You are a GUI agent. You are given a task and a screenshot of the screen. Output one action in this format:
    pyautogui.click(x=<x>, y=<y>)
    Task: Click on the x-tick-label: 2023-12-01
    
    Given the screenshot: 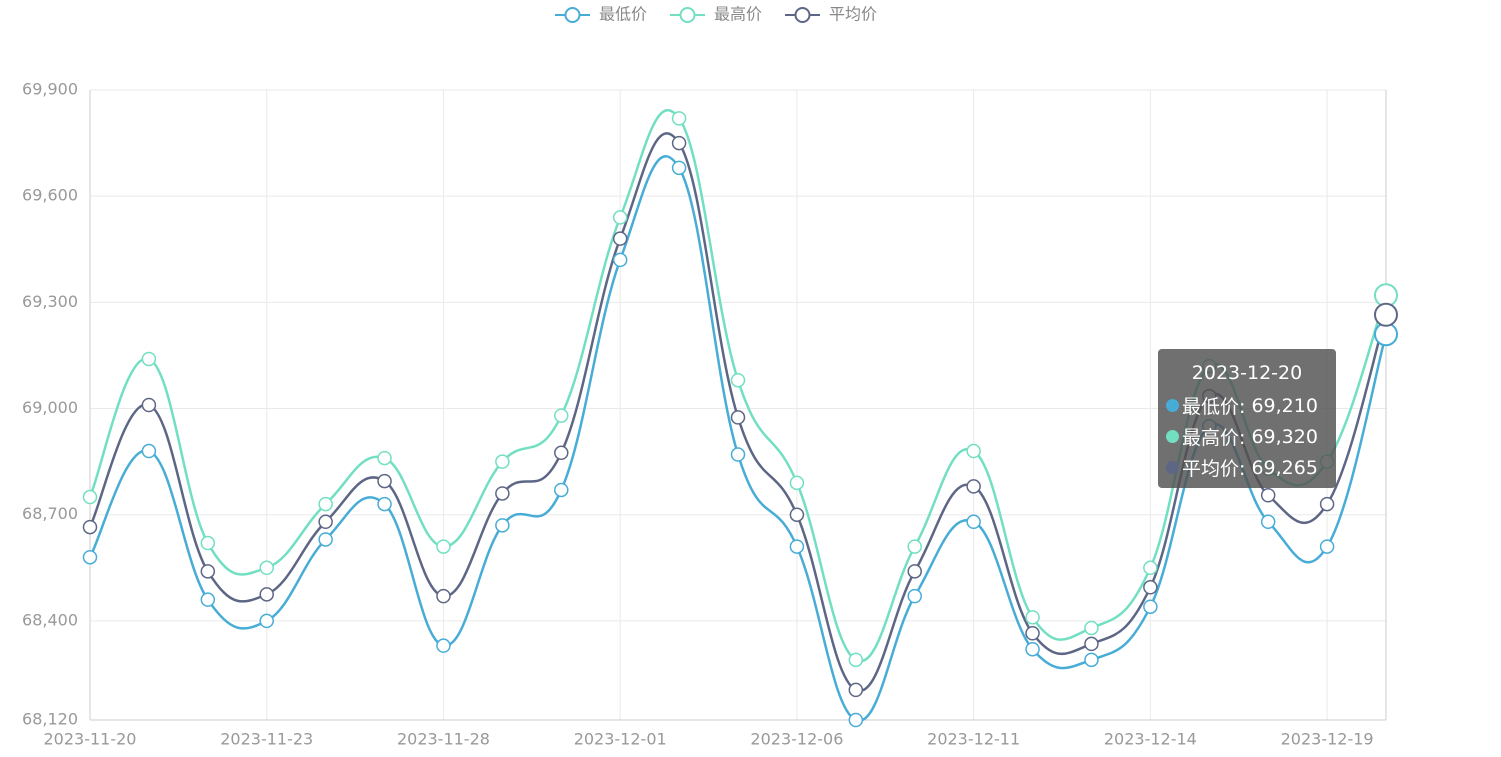 What is the action you would take?
    pyautogui.click(x=620, y=739)
    